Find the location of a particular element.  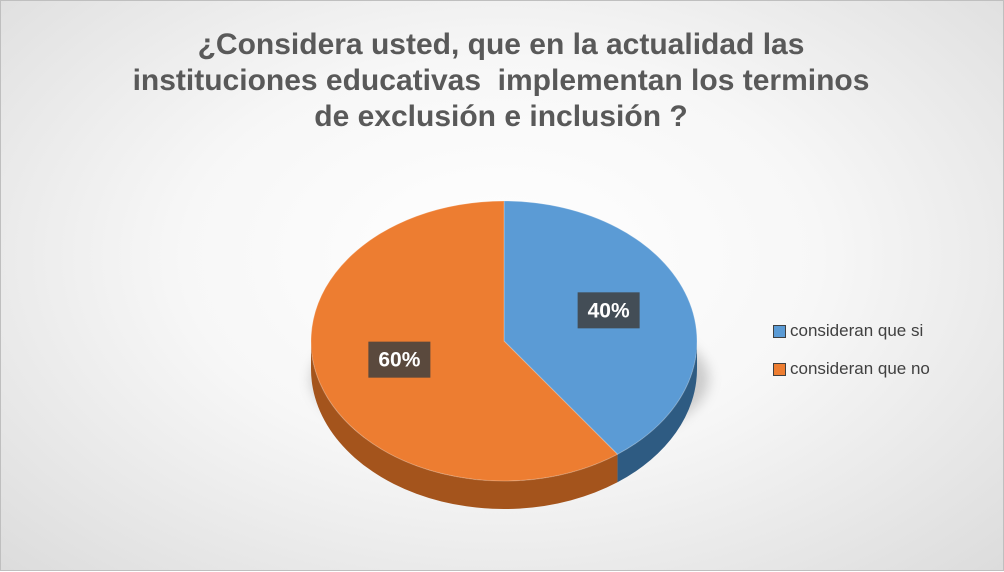

data-label-text-0: 40% is located at coordinates (609, 310).